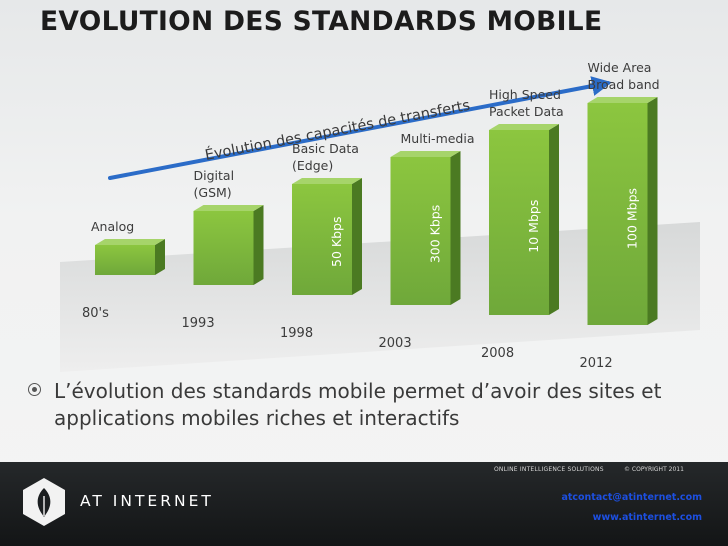 The image size is (728, 546). I want to click on bar-speed-label-4: 10 Mbps, so click(533, 226).